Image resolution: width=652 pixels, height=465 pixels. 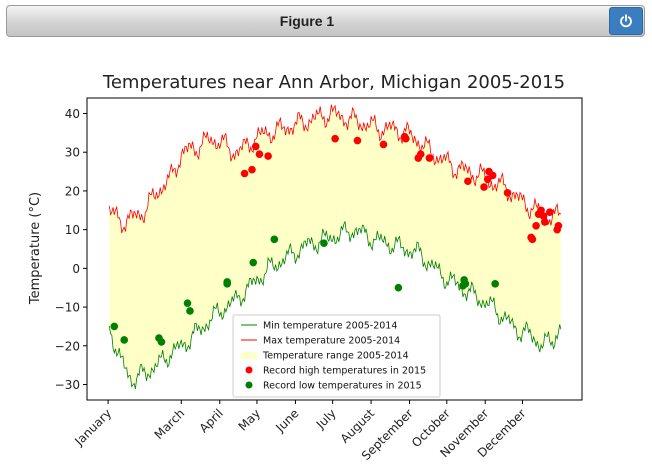 What do you see at coordinates (92, 427) in the screenshot?
I see `x-tick-label: January` at bounding box center [92, 427].